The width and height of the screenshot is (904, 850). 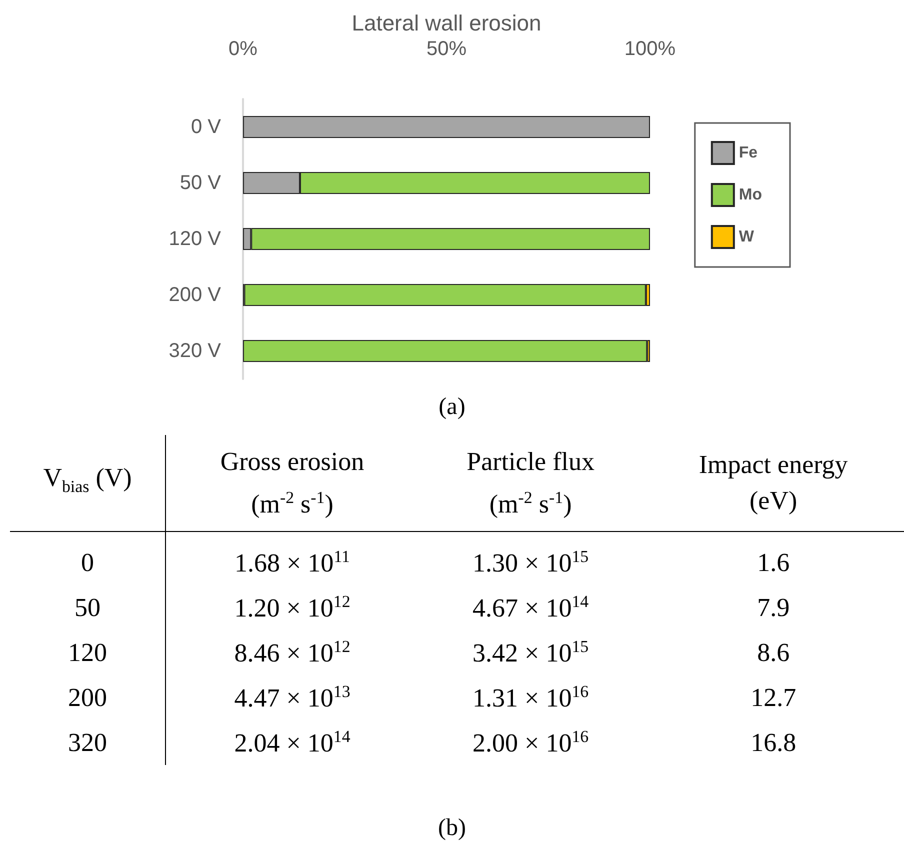 I want to click on text: V$_{bias}$ (V), so click(x=88, y=483).